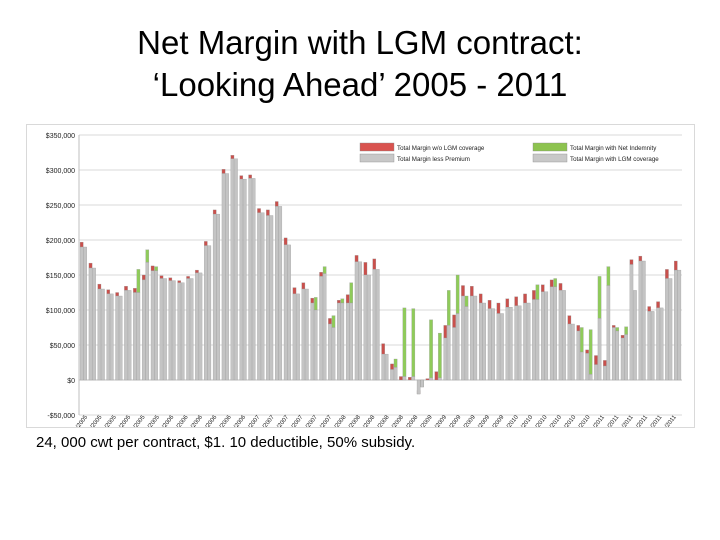  I want to click on x-tick-label: 5/1/2011, so click(625, 420).